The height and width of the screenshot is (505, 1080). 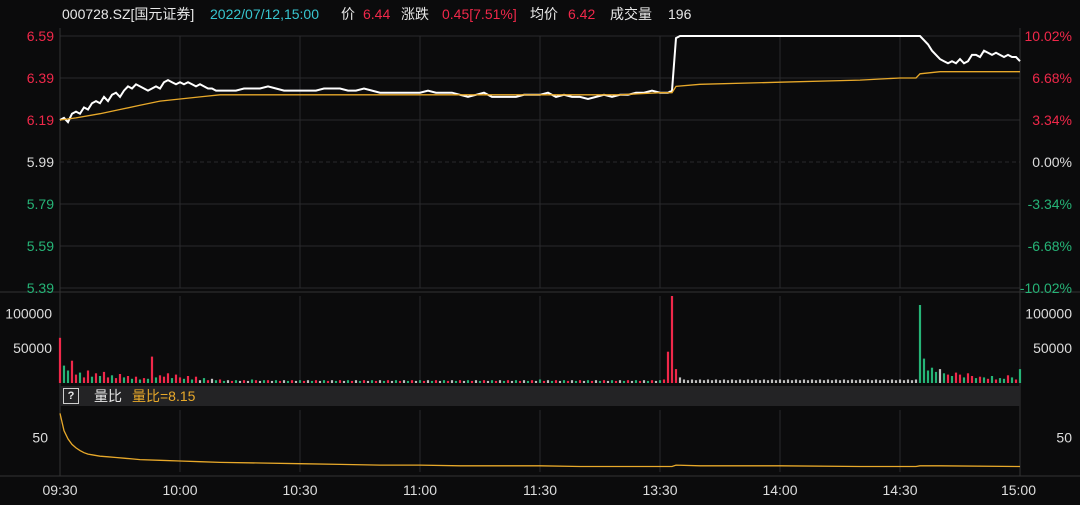 I want to click on volume-label: 成交量, so click(x=631, y=14).